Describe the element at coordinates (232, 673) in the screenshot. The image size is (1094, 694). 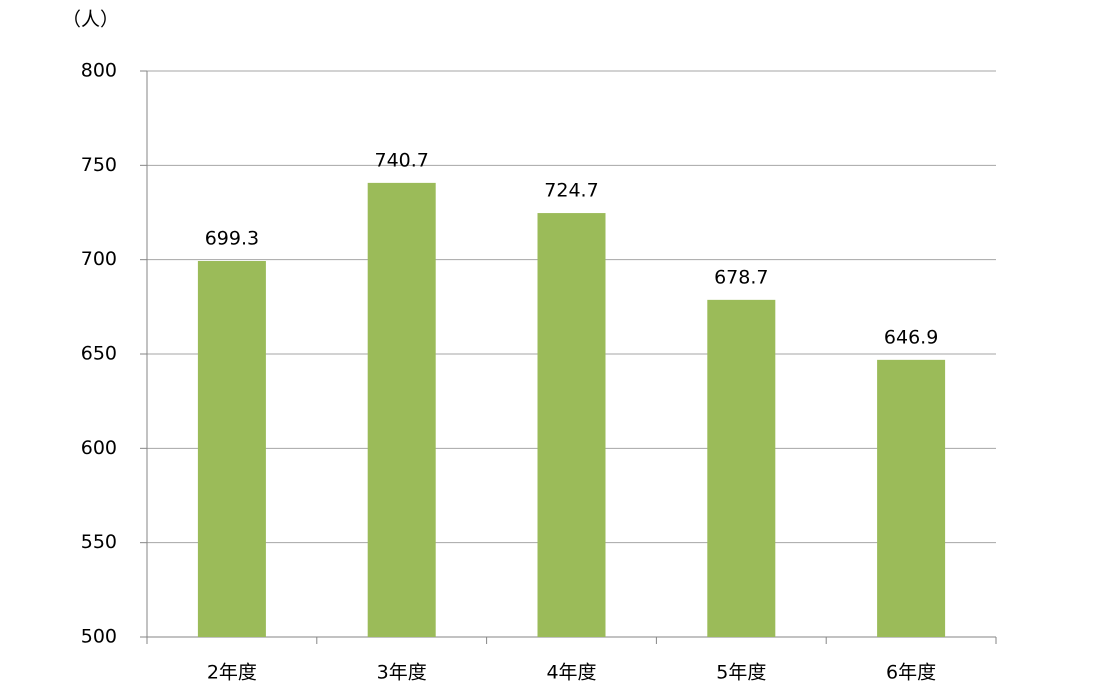
I see `x-tick-label: 2年度` at that location.